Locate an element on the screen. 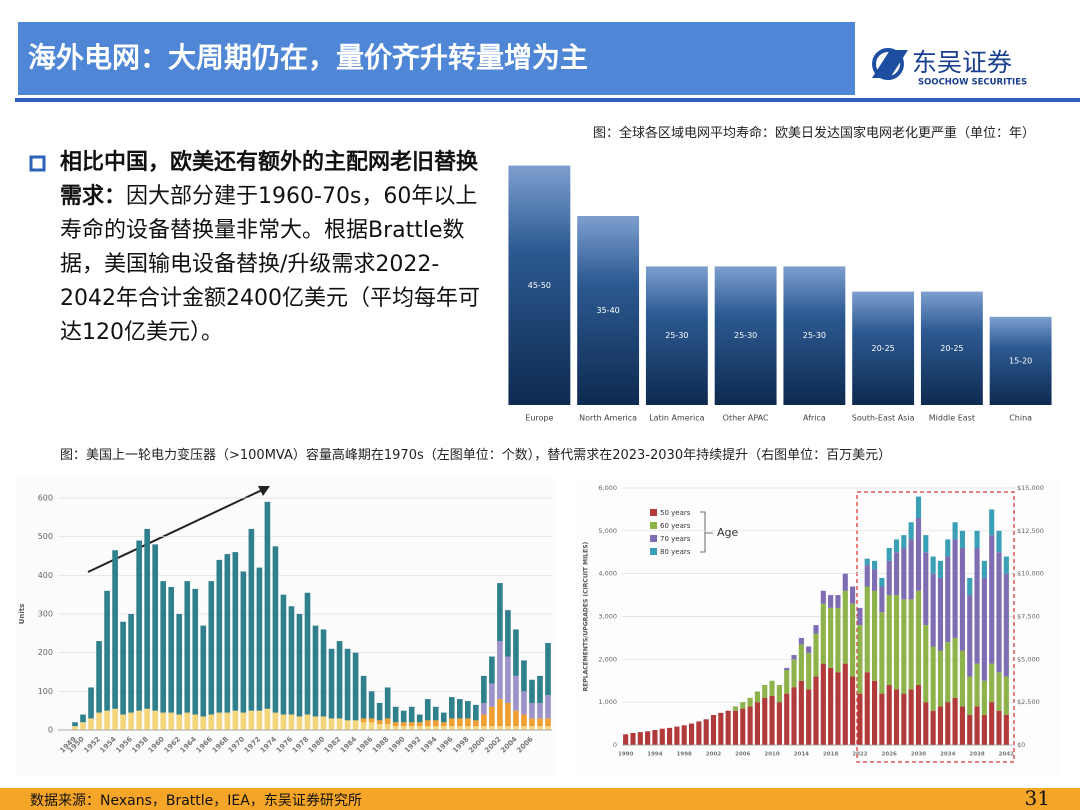 The height and width of the screenshot is (810, 1080). y-tick-label: 600 is located at coordinates (45, 498).